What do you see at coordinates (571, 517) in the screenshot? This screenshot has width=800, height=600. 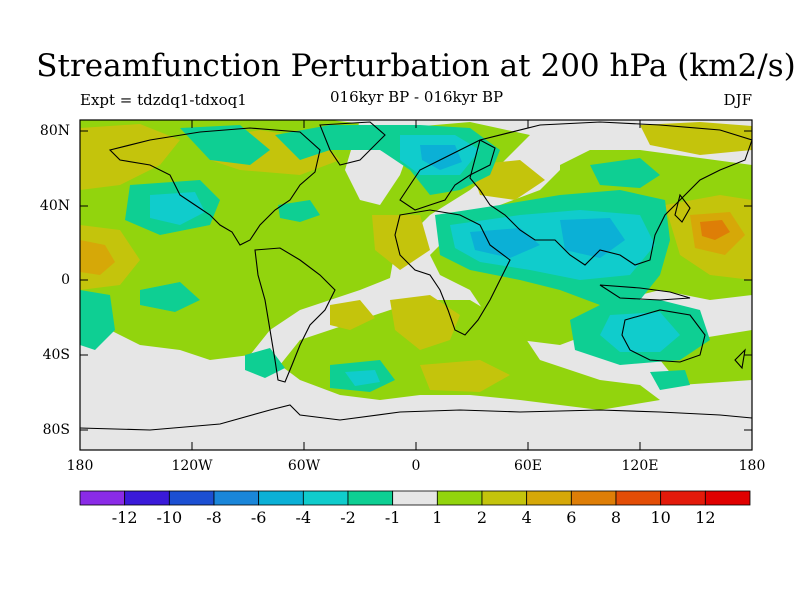 I see `colorbar-label: 6` at bounding box center [571, 517].